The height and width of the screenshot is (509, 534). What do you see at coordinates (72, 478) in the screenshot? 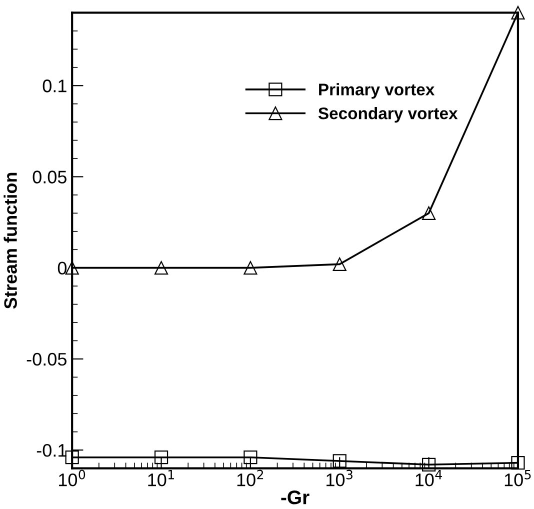
I see `x-tick-label: 10$^{0}$` at bounding box center [72, 478].